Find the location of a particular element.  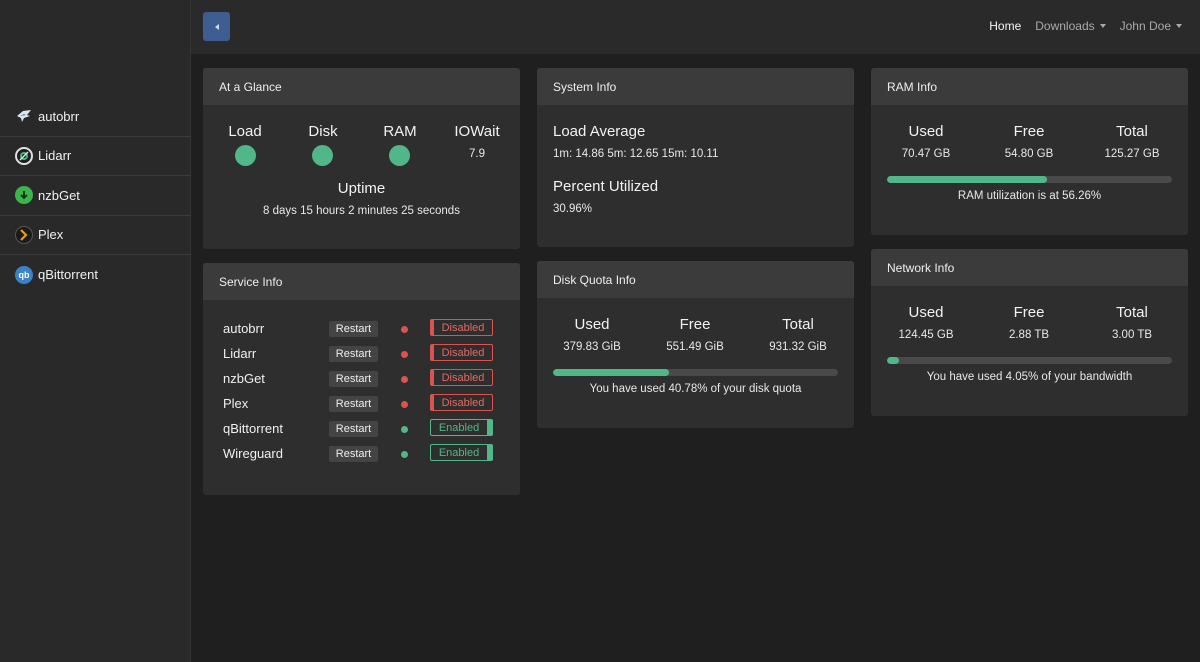

topbar: Home Downloads John Doe is located at coordinates (695, 27).